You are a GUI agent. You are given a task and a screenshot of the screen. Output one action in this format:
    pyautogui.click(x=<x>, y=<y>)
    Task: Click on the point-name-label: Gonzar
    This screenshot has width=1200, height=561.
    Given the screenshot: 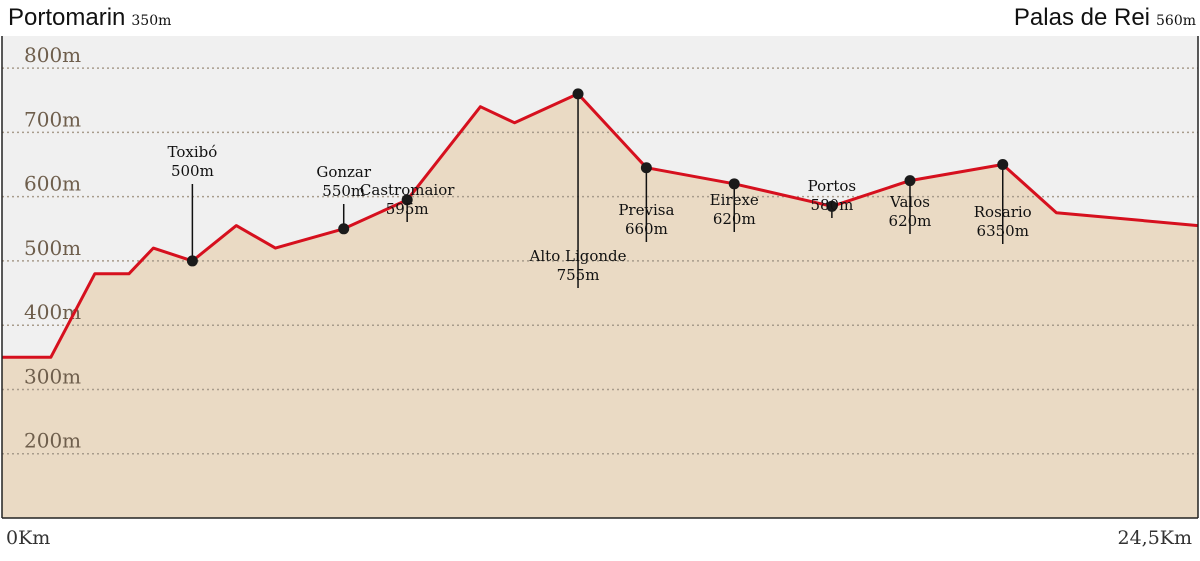 What is the action you would take?
    pyautogui.click(x=344, y=172)
    